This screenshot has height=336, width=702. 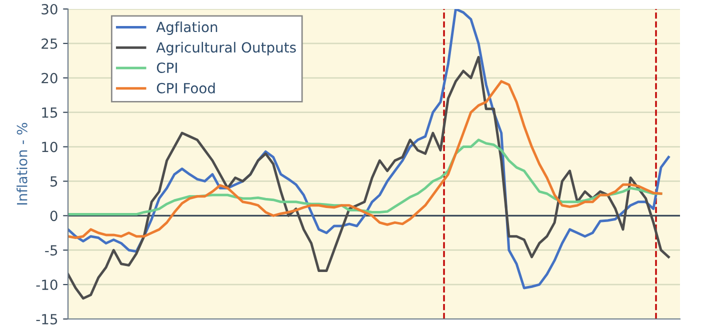 What do you see at coordinates (22, 163) in the screenshot?
I see `y-axis-title: Inflation - %` at bounding box center [22, 163].